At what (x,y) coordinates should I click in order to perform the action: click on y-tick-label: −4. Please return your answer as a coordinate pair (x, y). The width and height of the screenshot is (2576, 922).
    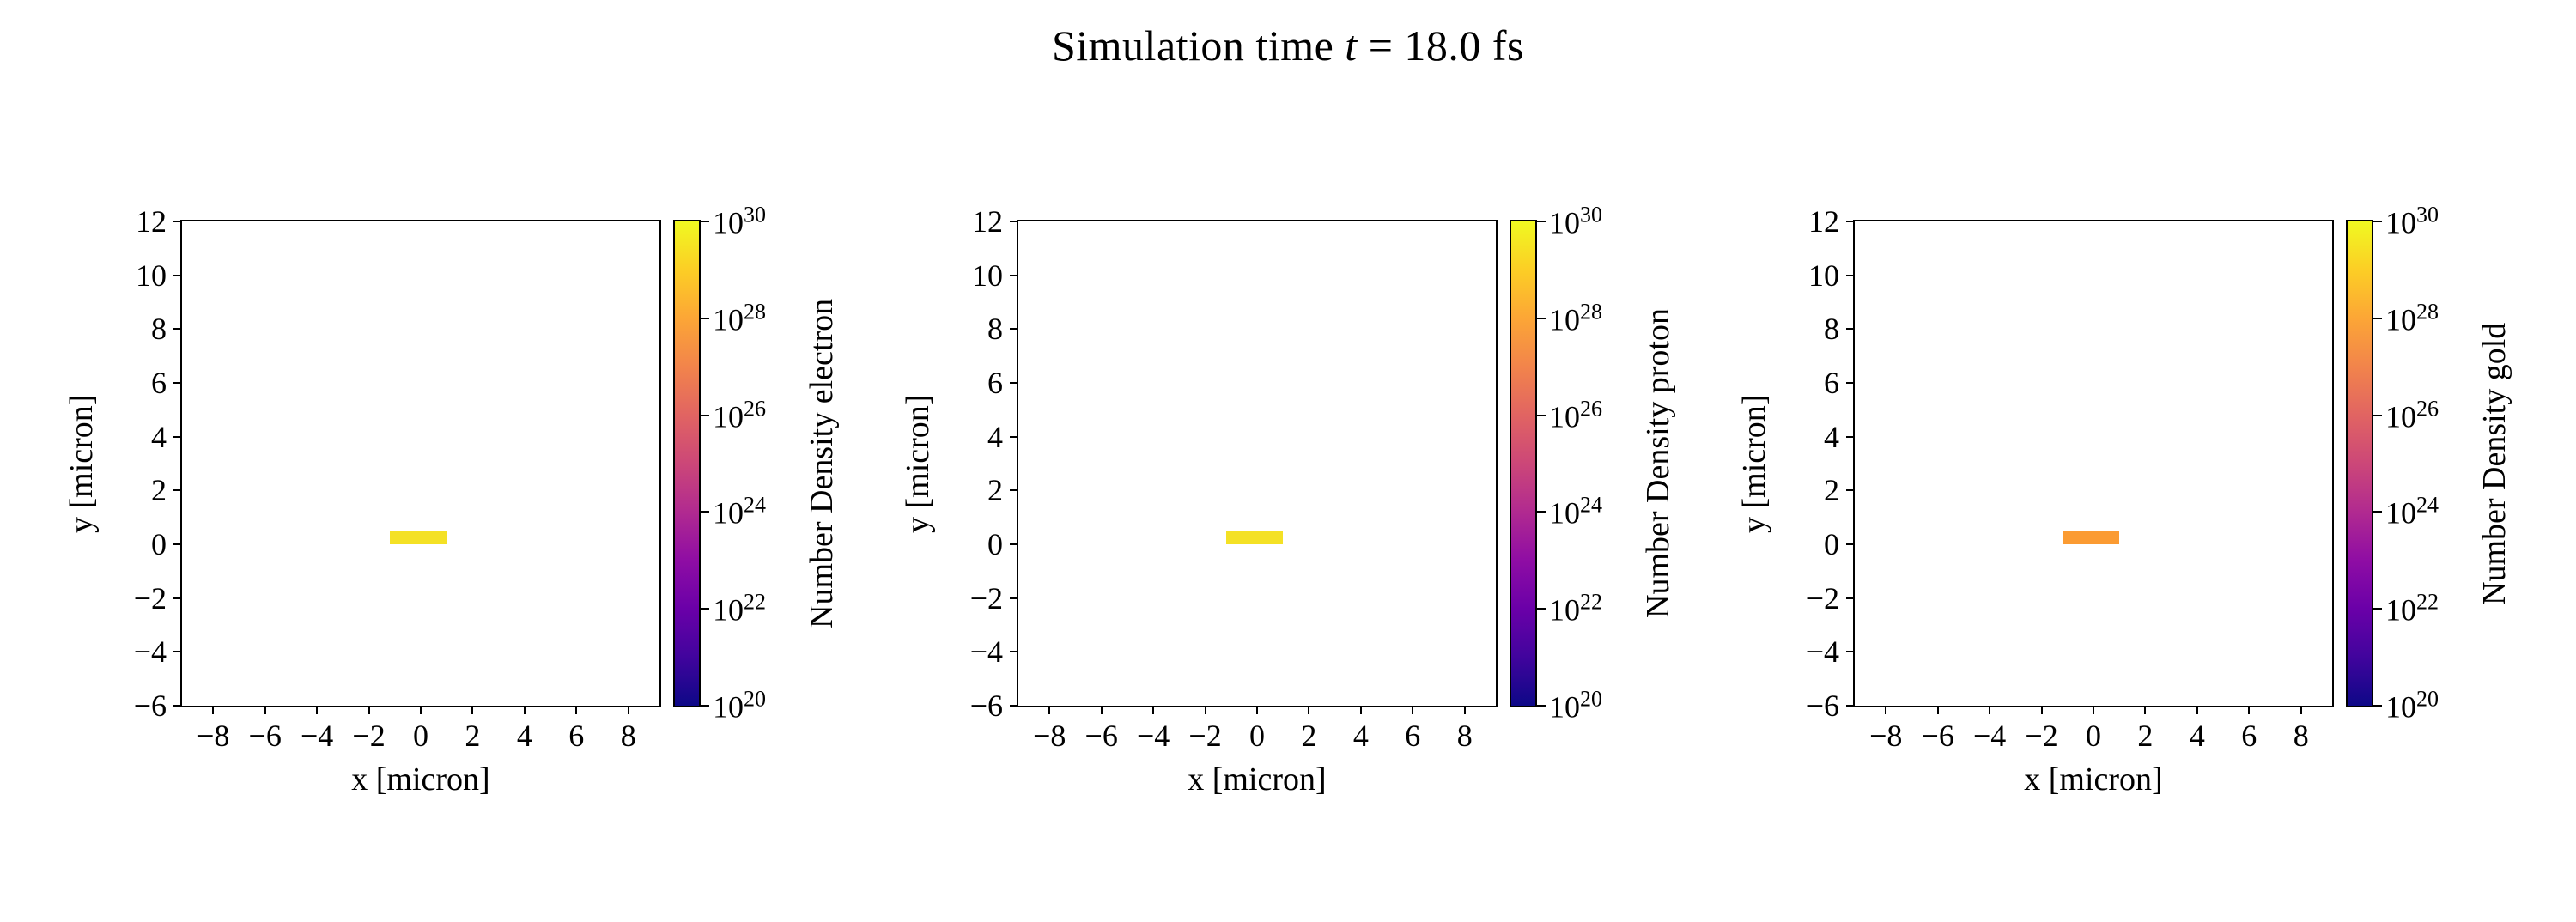
    Looking at the image, I should click on (986, 652).